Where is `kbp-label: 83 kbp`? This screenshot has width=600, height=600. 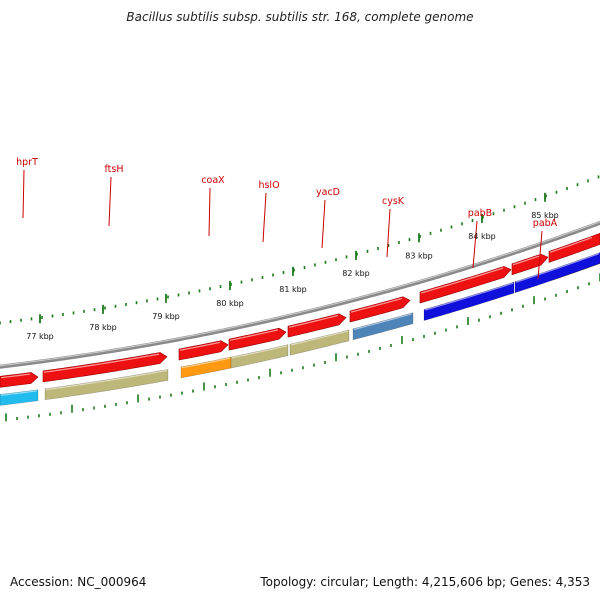 kbp-label: 83 kbp is located at coordinates (419, 255).